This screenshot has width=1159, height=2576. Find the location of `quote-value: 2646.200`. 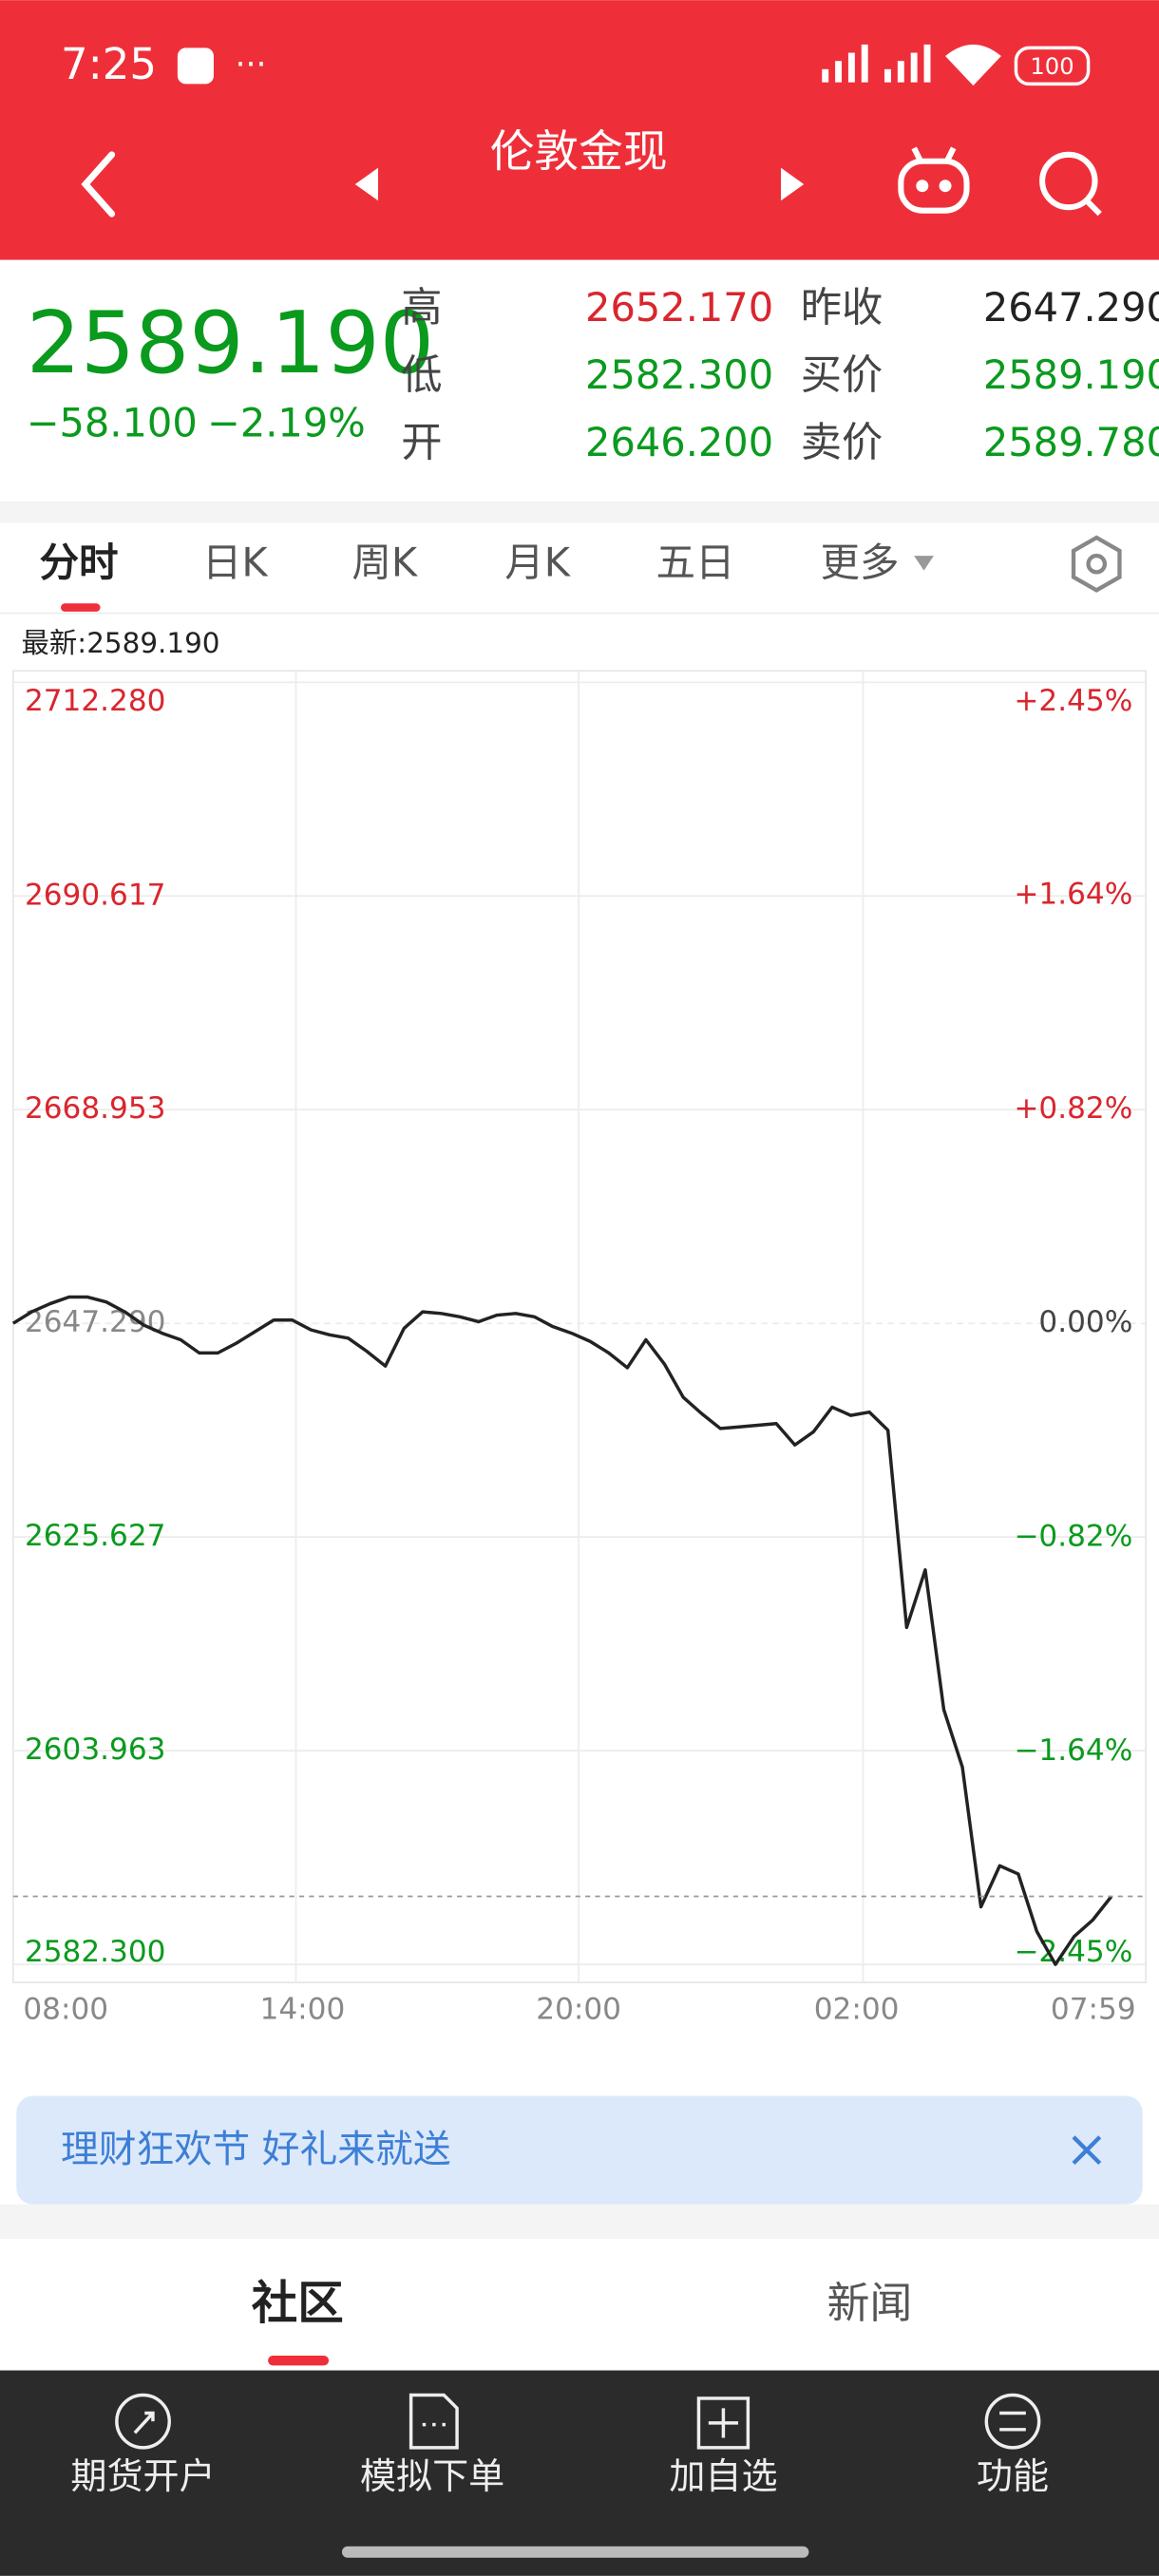

quote-value: 2646.200 is located at coordinates (679, 442).